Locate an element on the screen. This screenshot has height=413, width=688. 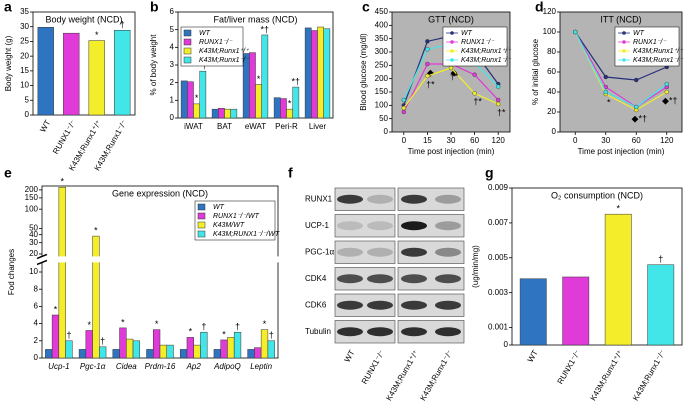
y-tick-label: 300 is located at coordinates (382, 51).